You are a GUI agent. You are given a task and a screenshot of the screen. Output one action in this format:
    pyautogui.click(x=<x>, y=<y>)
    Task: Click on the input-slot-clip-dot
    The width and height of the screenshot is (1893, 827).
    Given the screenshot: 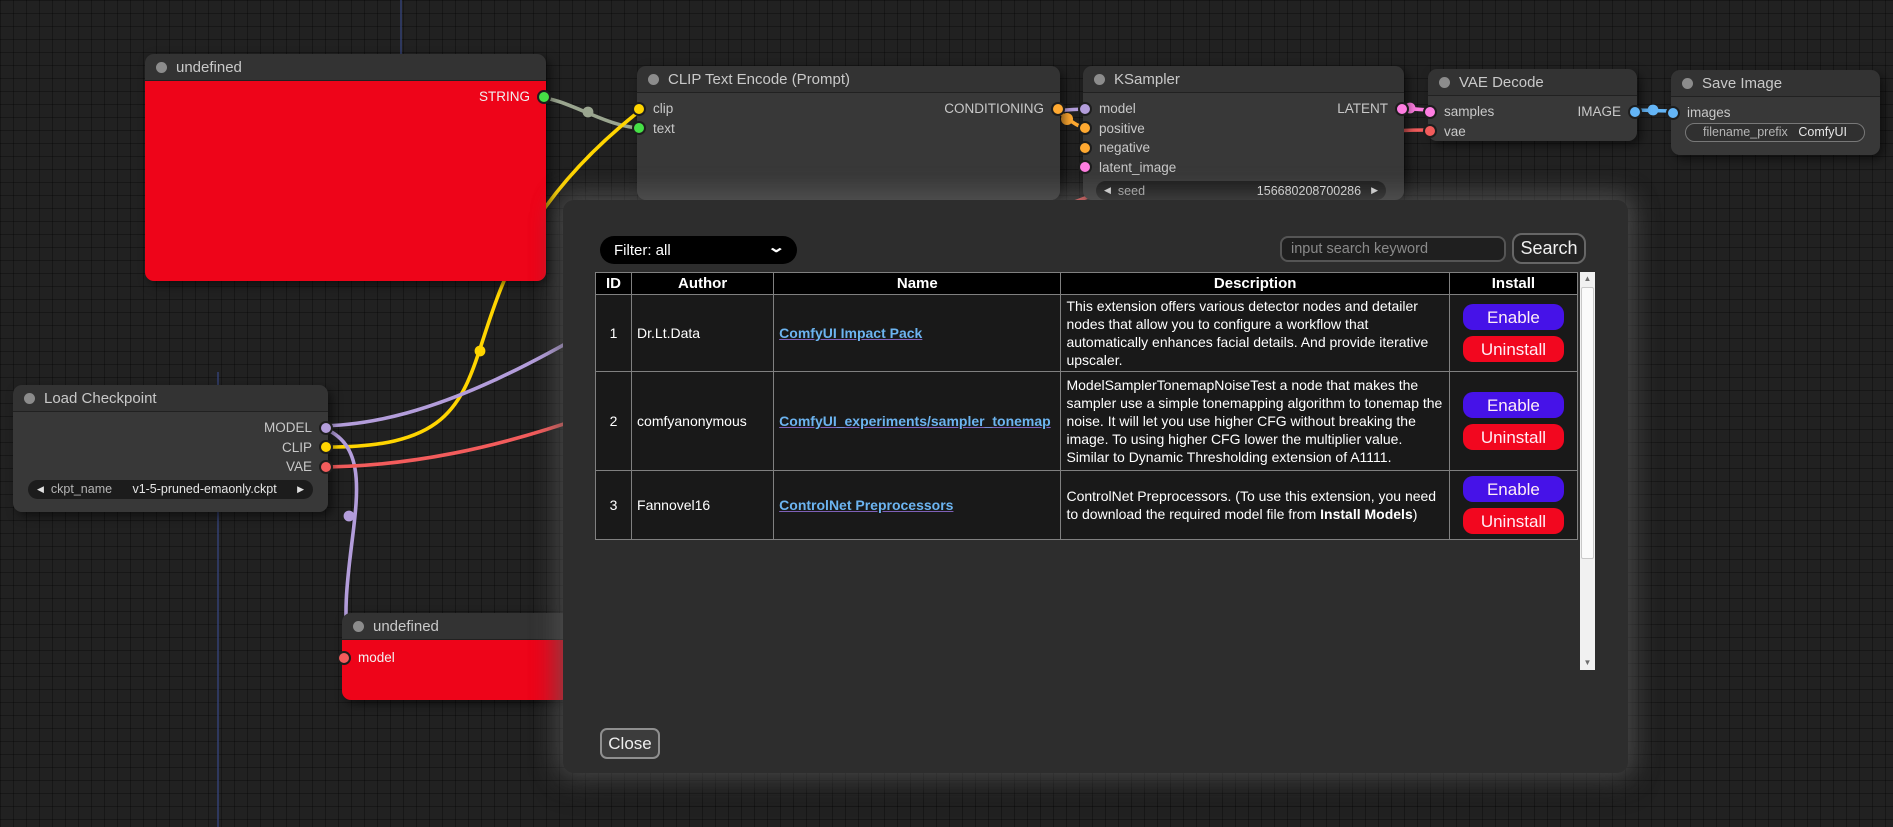 What is the action you would take?
    pyautogui.click(x=639, y=108)
    